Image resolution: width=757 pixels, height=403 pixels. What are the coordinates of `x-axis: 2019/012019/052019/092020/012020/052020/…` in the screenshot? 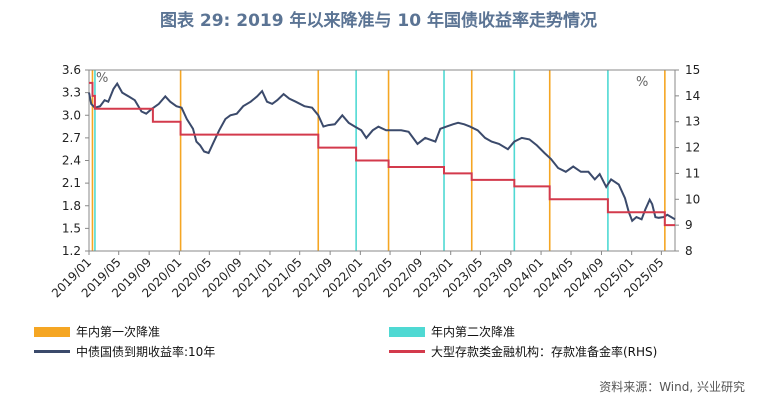 It's located at (358, 275).